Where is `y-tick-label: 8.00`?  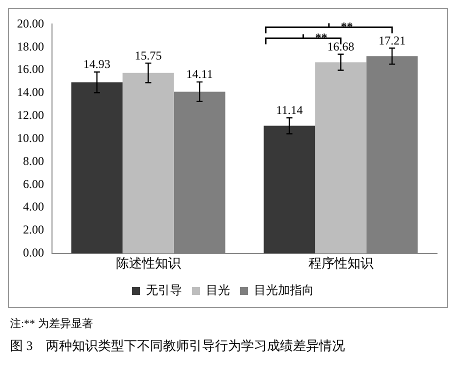
y-tick-label: 8.00 is located at coordinates (33, 161).